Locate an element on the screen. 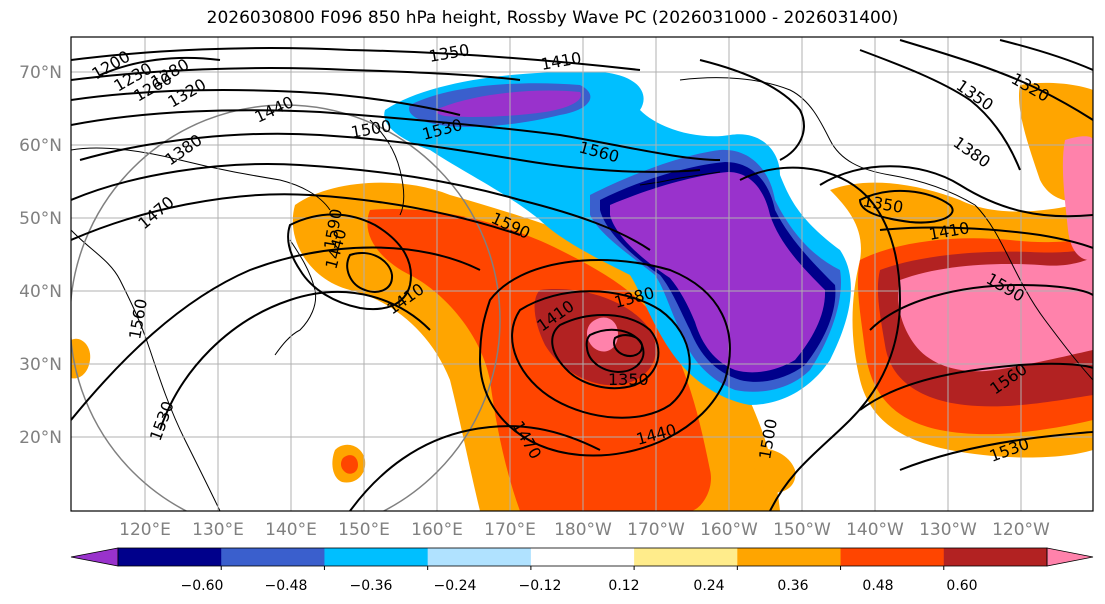  lon-label: 170°E is located at coordinates (510, 530).